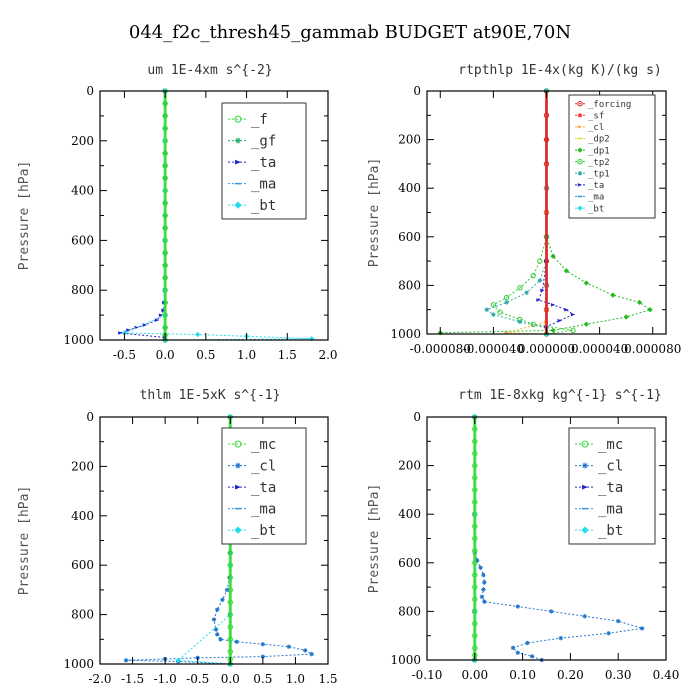 The width and height of the screenshot is (700, 700). What do you see at coordinates (252, 185) in the screenshot?
I see `legend-entry: _ma` at bounding box center [252, 185].